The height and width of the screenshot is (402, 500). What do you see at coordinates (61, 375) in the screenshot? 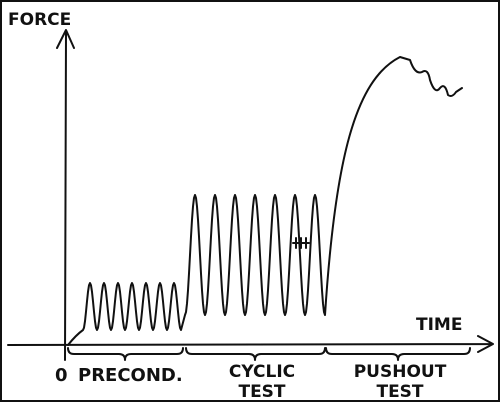
I see `origin-label: 0` at bounding box center [61, 375].